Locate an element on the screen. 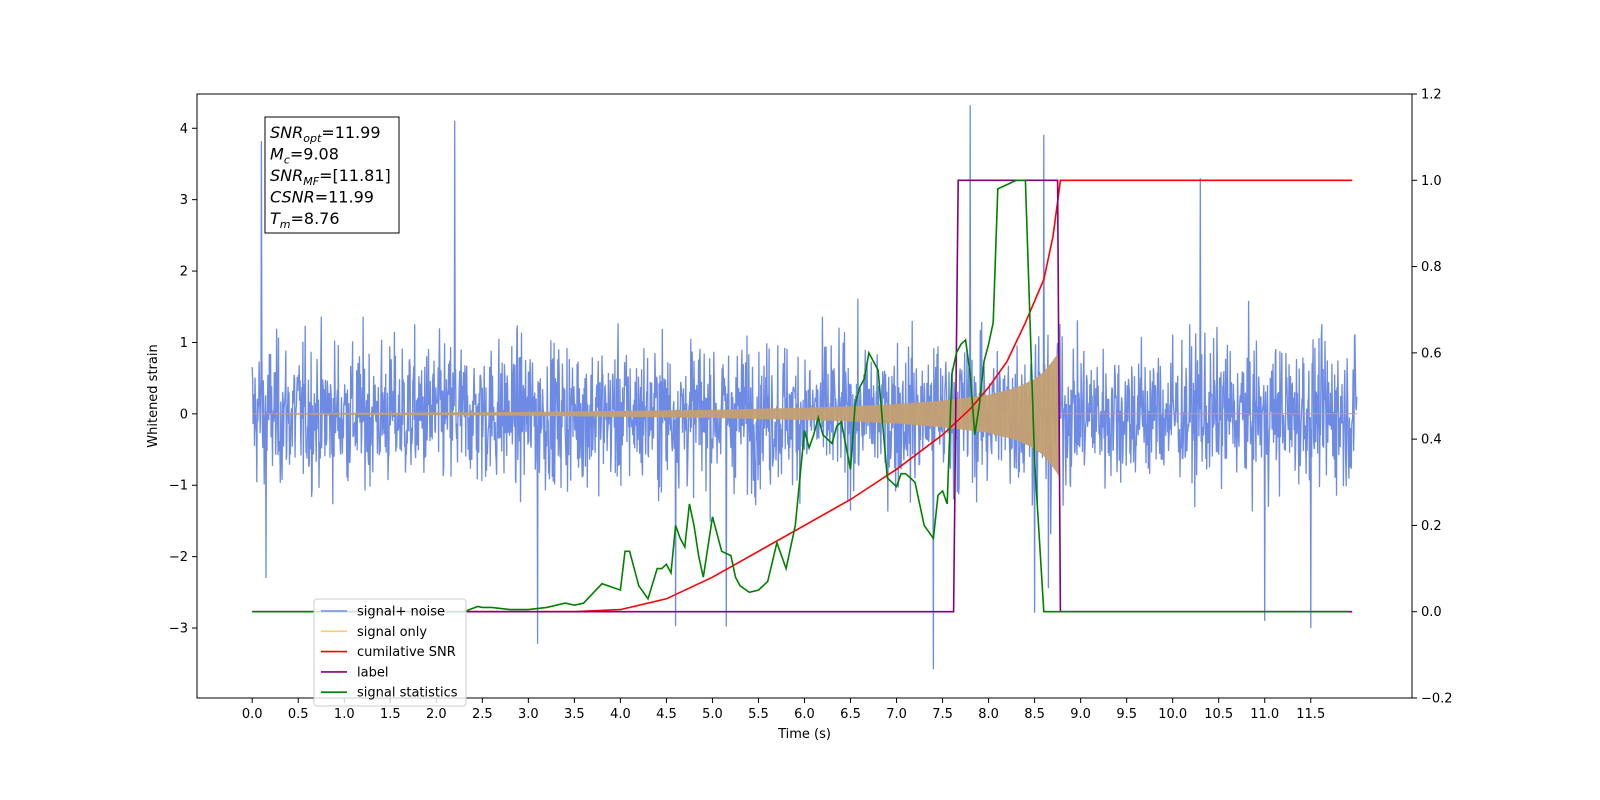 The width and height of the screenshot is (1600, 800). x-tick-label: 8.0 is located at coordinates (988, 714).